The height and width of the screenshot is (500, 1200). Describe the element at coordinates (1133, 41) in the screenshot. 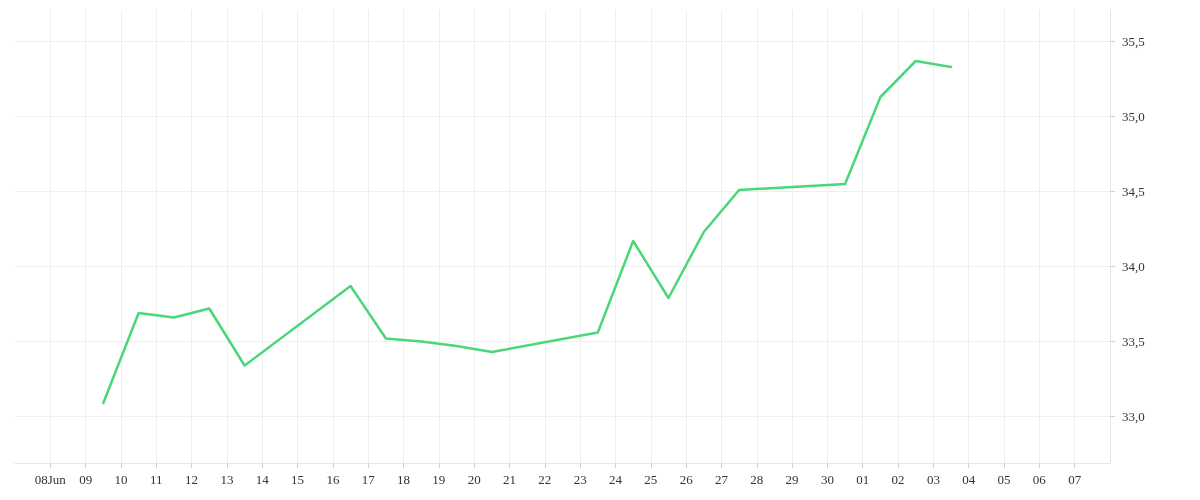

I see `y-tick-label: 35,5` at that location.